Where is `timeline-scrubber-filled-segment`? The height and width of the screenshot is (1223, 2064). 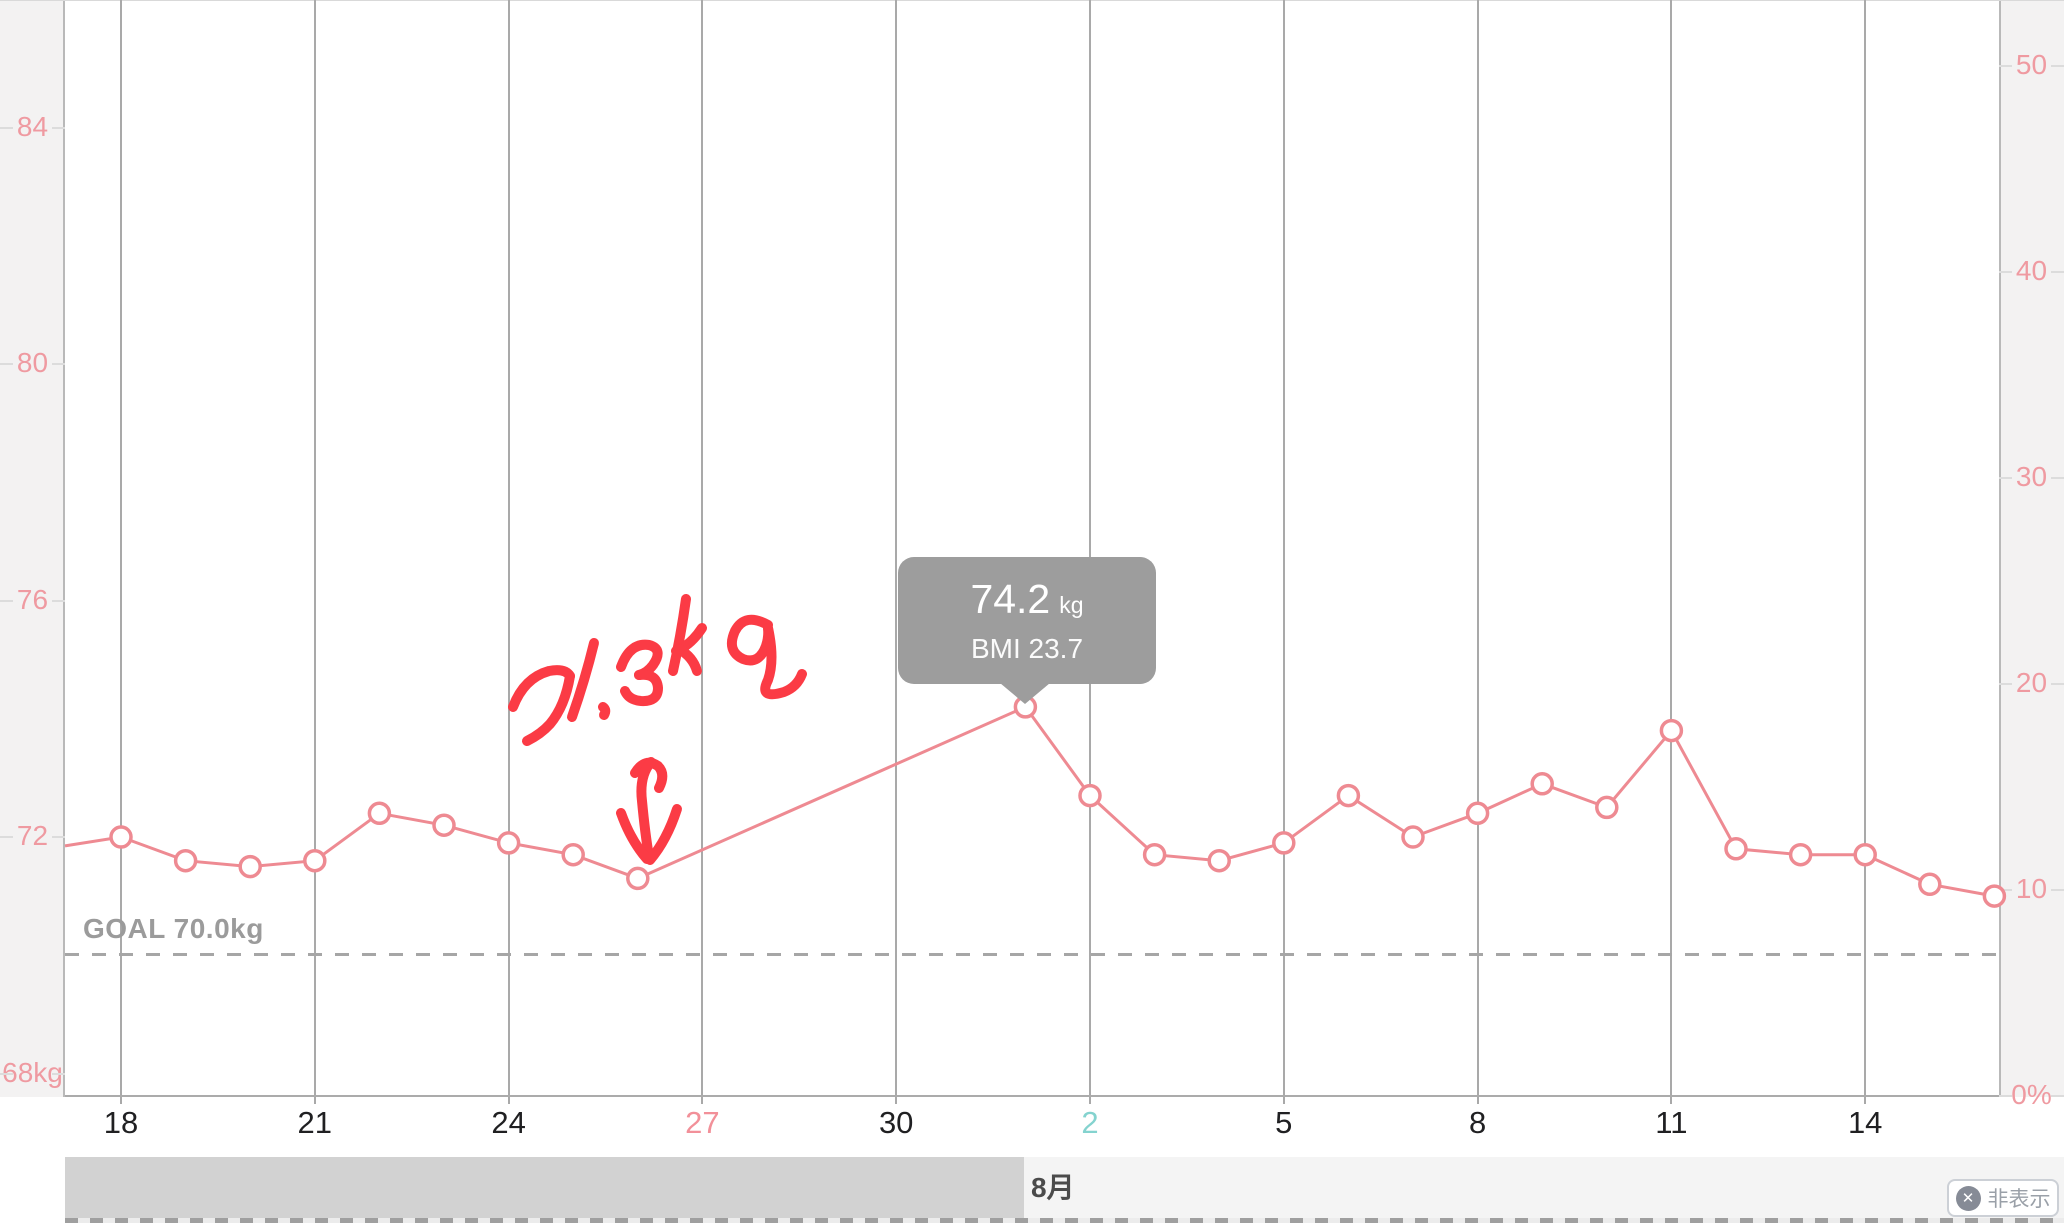 timeline-scrubber-filled-segment is located at coordinates (544, 1190).